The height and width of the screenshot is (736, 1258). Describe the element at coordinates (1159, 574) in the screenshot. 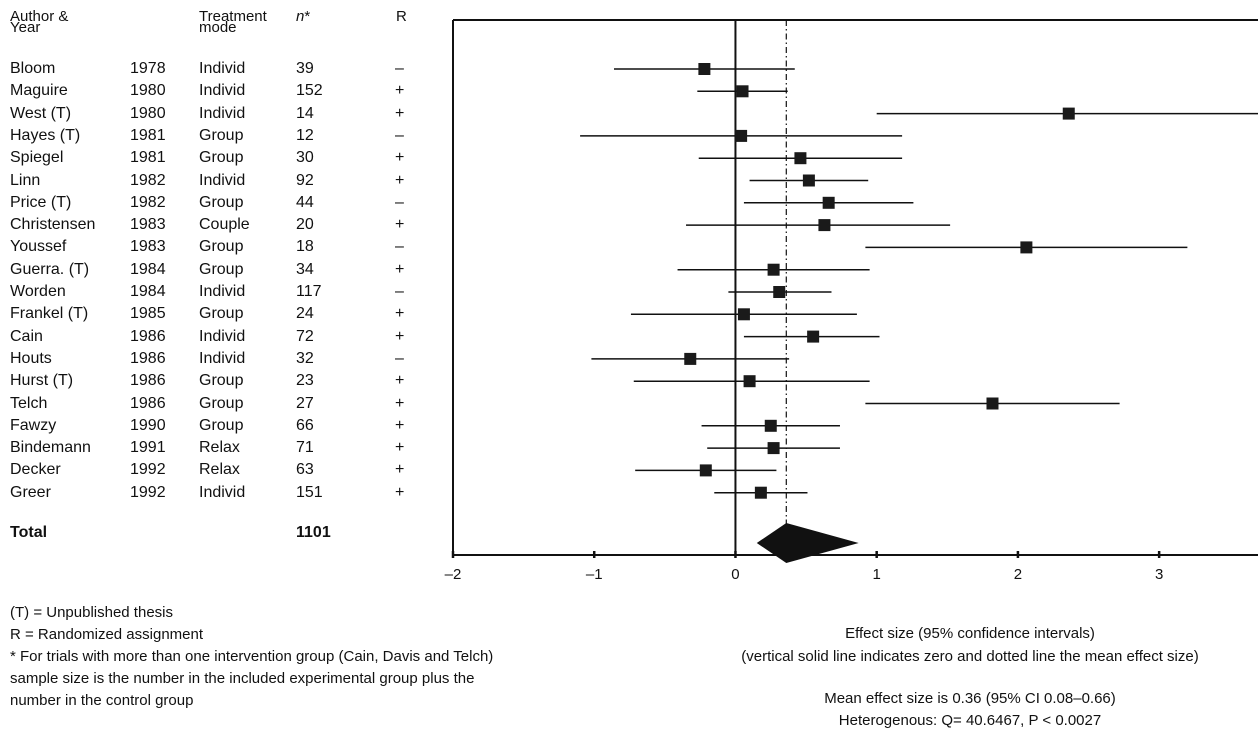

I see `x-tick-label: 3` at that location.